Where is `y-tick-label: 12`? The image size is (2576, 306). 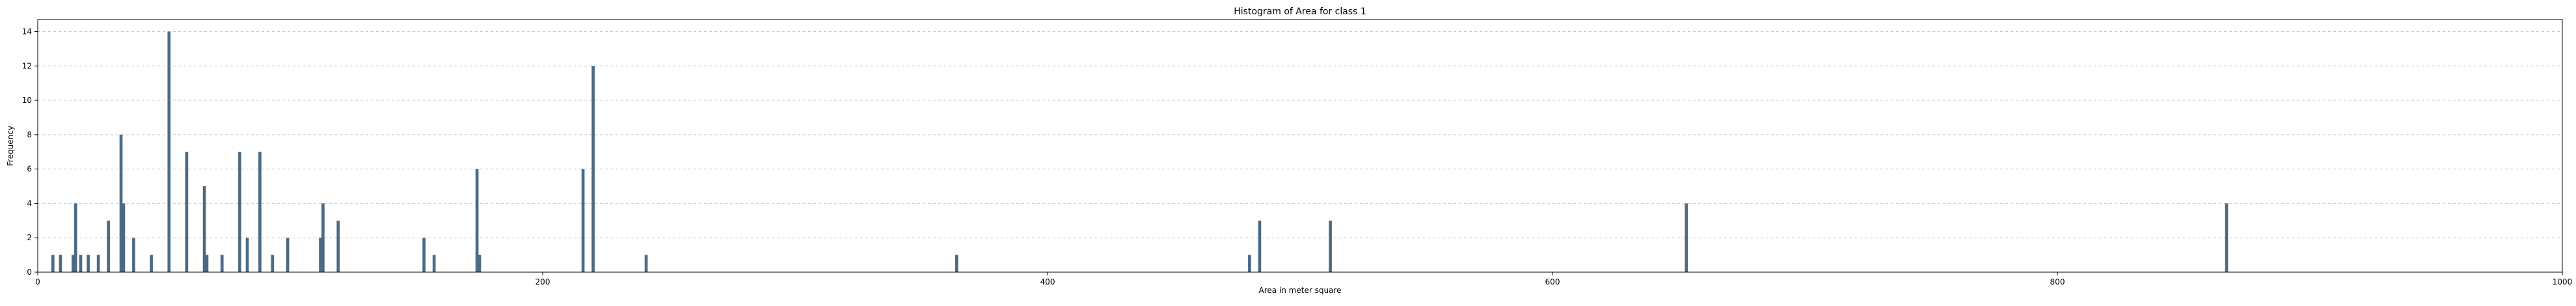
y-tick-label: 12 is located at coordinates (27, 65).